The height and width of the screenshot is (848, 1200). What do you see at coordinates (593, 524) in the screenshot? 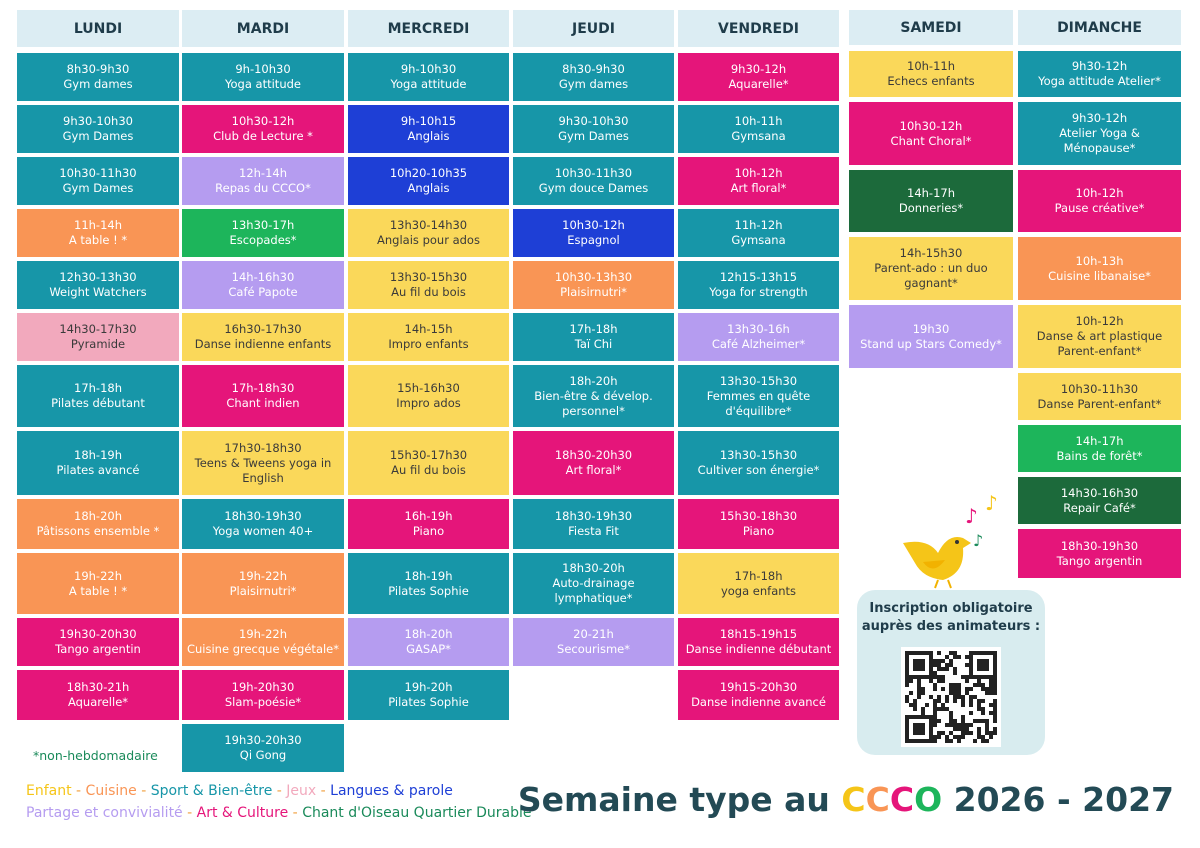
I see `event-cell: 18h30-19h30 Fiesta Fit` at bounding box center [593, 524].